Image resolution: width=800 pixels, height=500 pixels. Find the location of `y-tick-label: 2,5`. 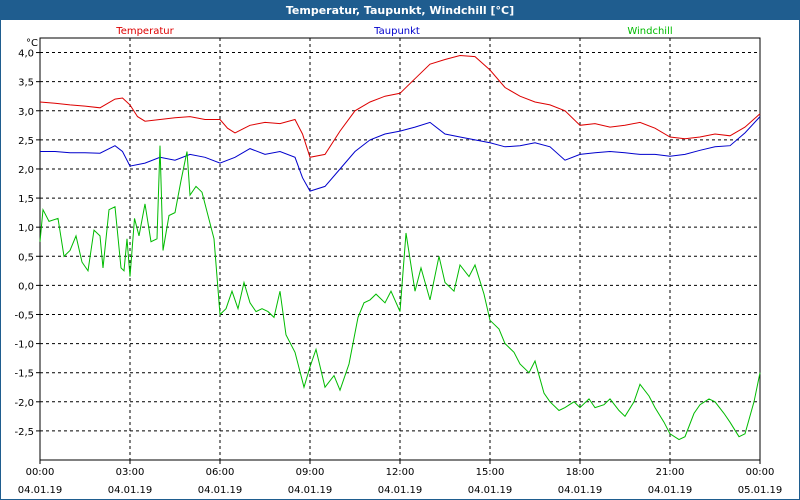

y-tick-label: 2,5 is located at coordinates (26, 141).